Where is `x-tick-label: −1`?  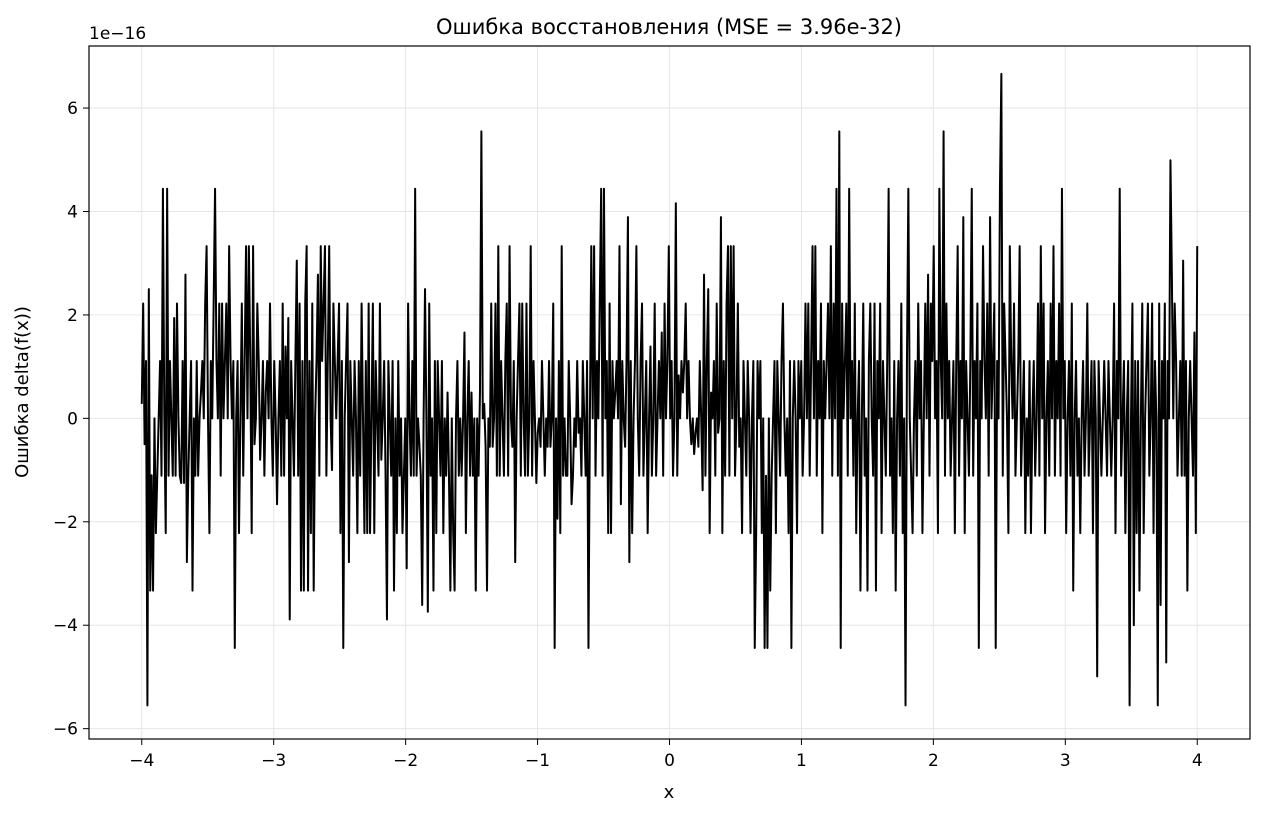 x-tick-label: −1 is located at coordinates (537, 761).